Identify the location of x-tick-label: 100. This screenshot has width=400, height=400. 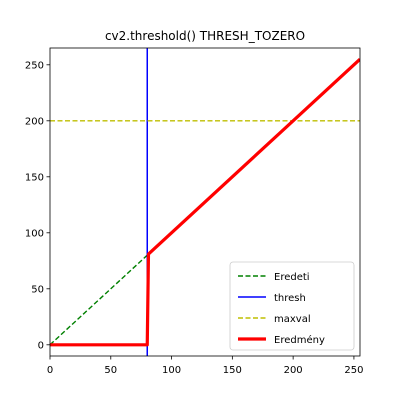
(171, 370).